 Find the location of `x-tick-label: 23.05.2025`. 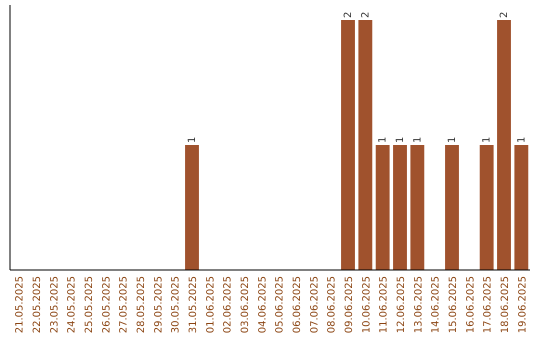

x-tick-label: 23.05.2025 is located at coordinates (54, 305).